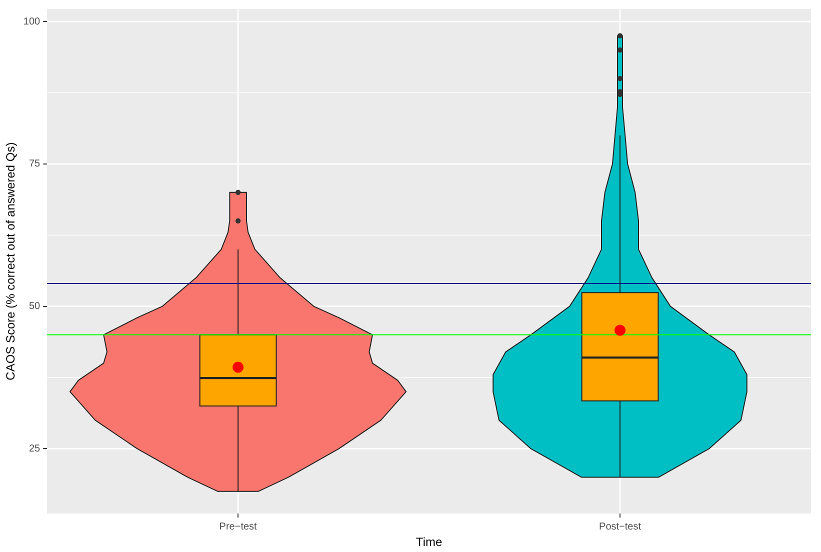  What do you see at coordinates (34, 448) in the screenshot?
I see `y-tick-label: 25` at bounding box center [34, 448].